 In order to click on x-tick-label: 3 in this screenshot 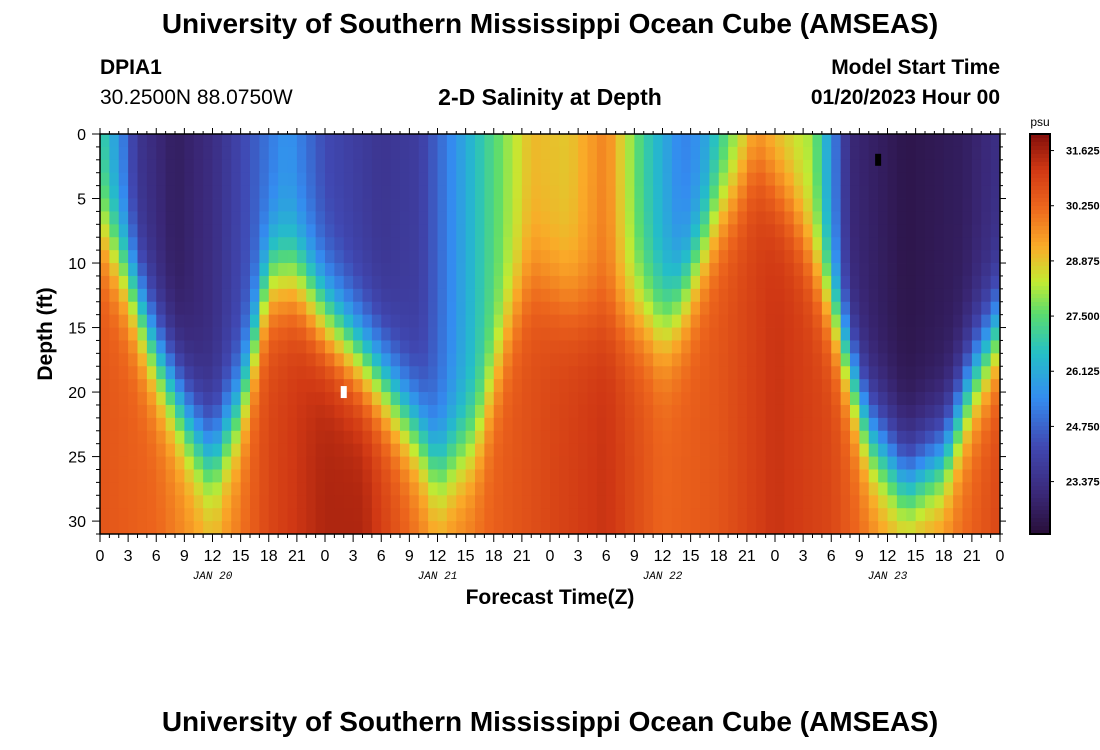, I will do `click(353, 556)`.